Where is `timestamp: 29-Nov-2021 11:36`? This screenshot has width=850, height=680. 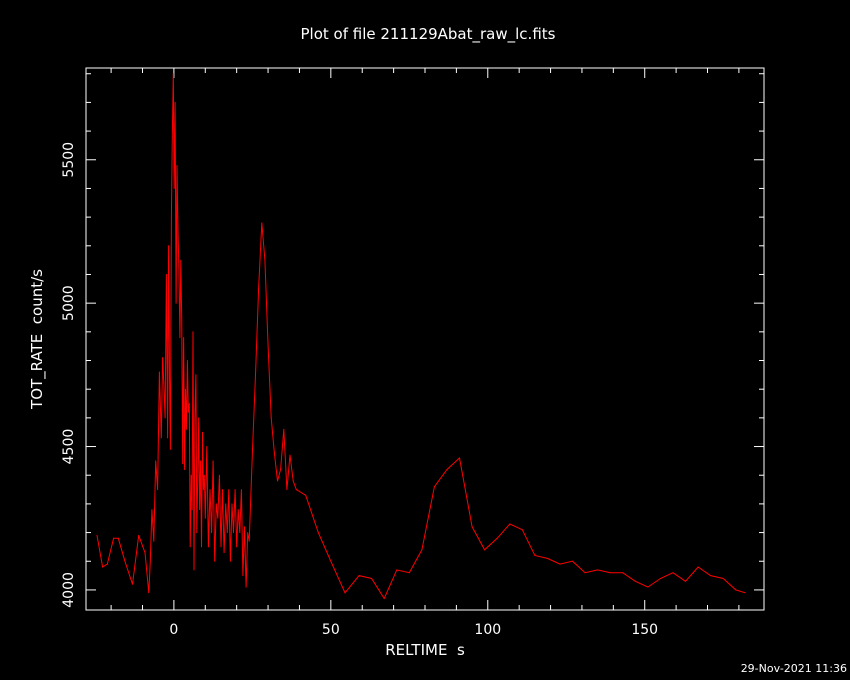
timestamp: 29-Nov-2021 11:36 is located at coordinates (794, 668).